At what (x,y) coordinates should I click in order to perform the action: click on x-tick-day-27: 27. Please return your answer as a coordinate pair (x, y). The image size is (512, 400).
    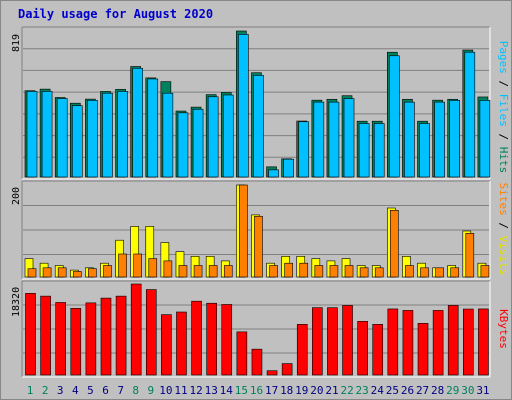
    Looking at the image, I should click on (422, 390).